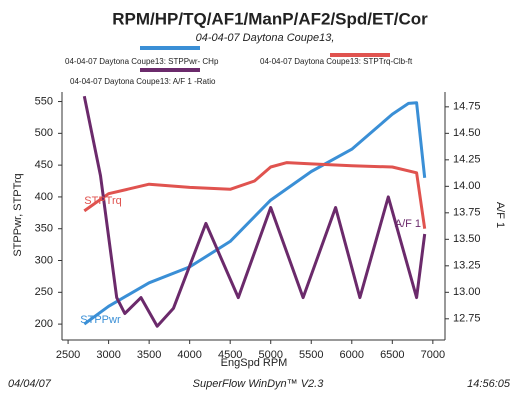 The height and width of the screenshot is (405, 524). I want to click on y2-axis-label: A/F 1, so click(500, 215).